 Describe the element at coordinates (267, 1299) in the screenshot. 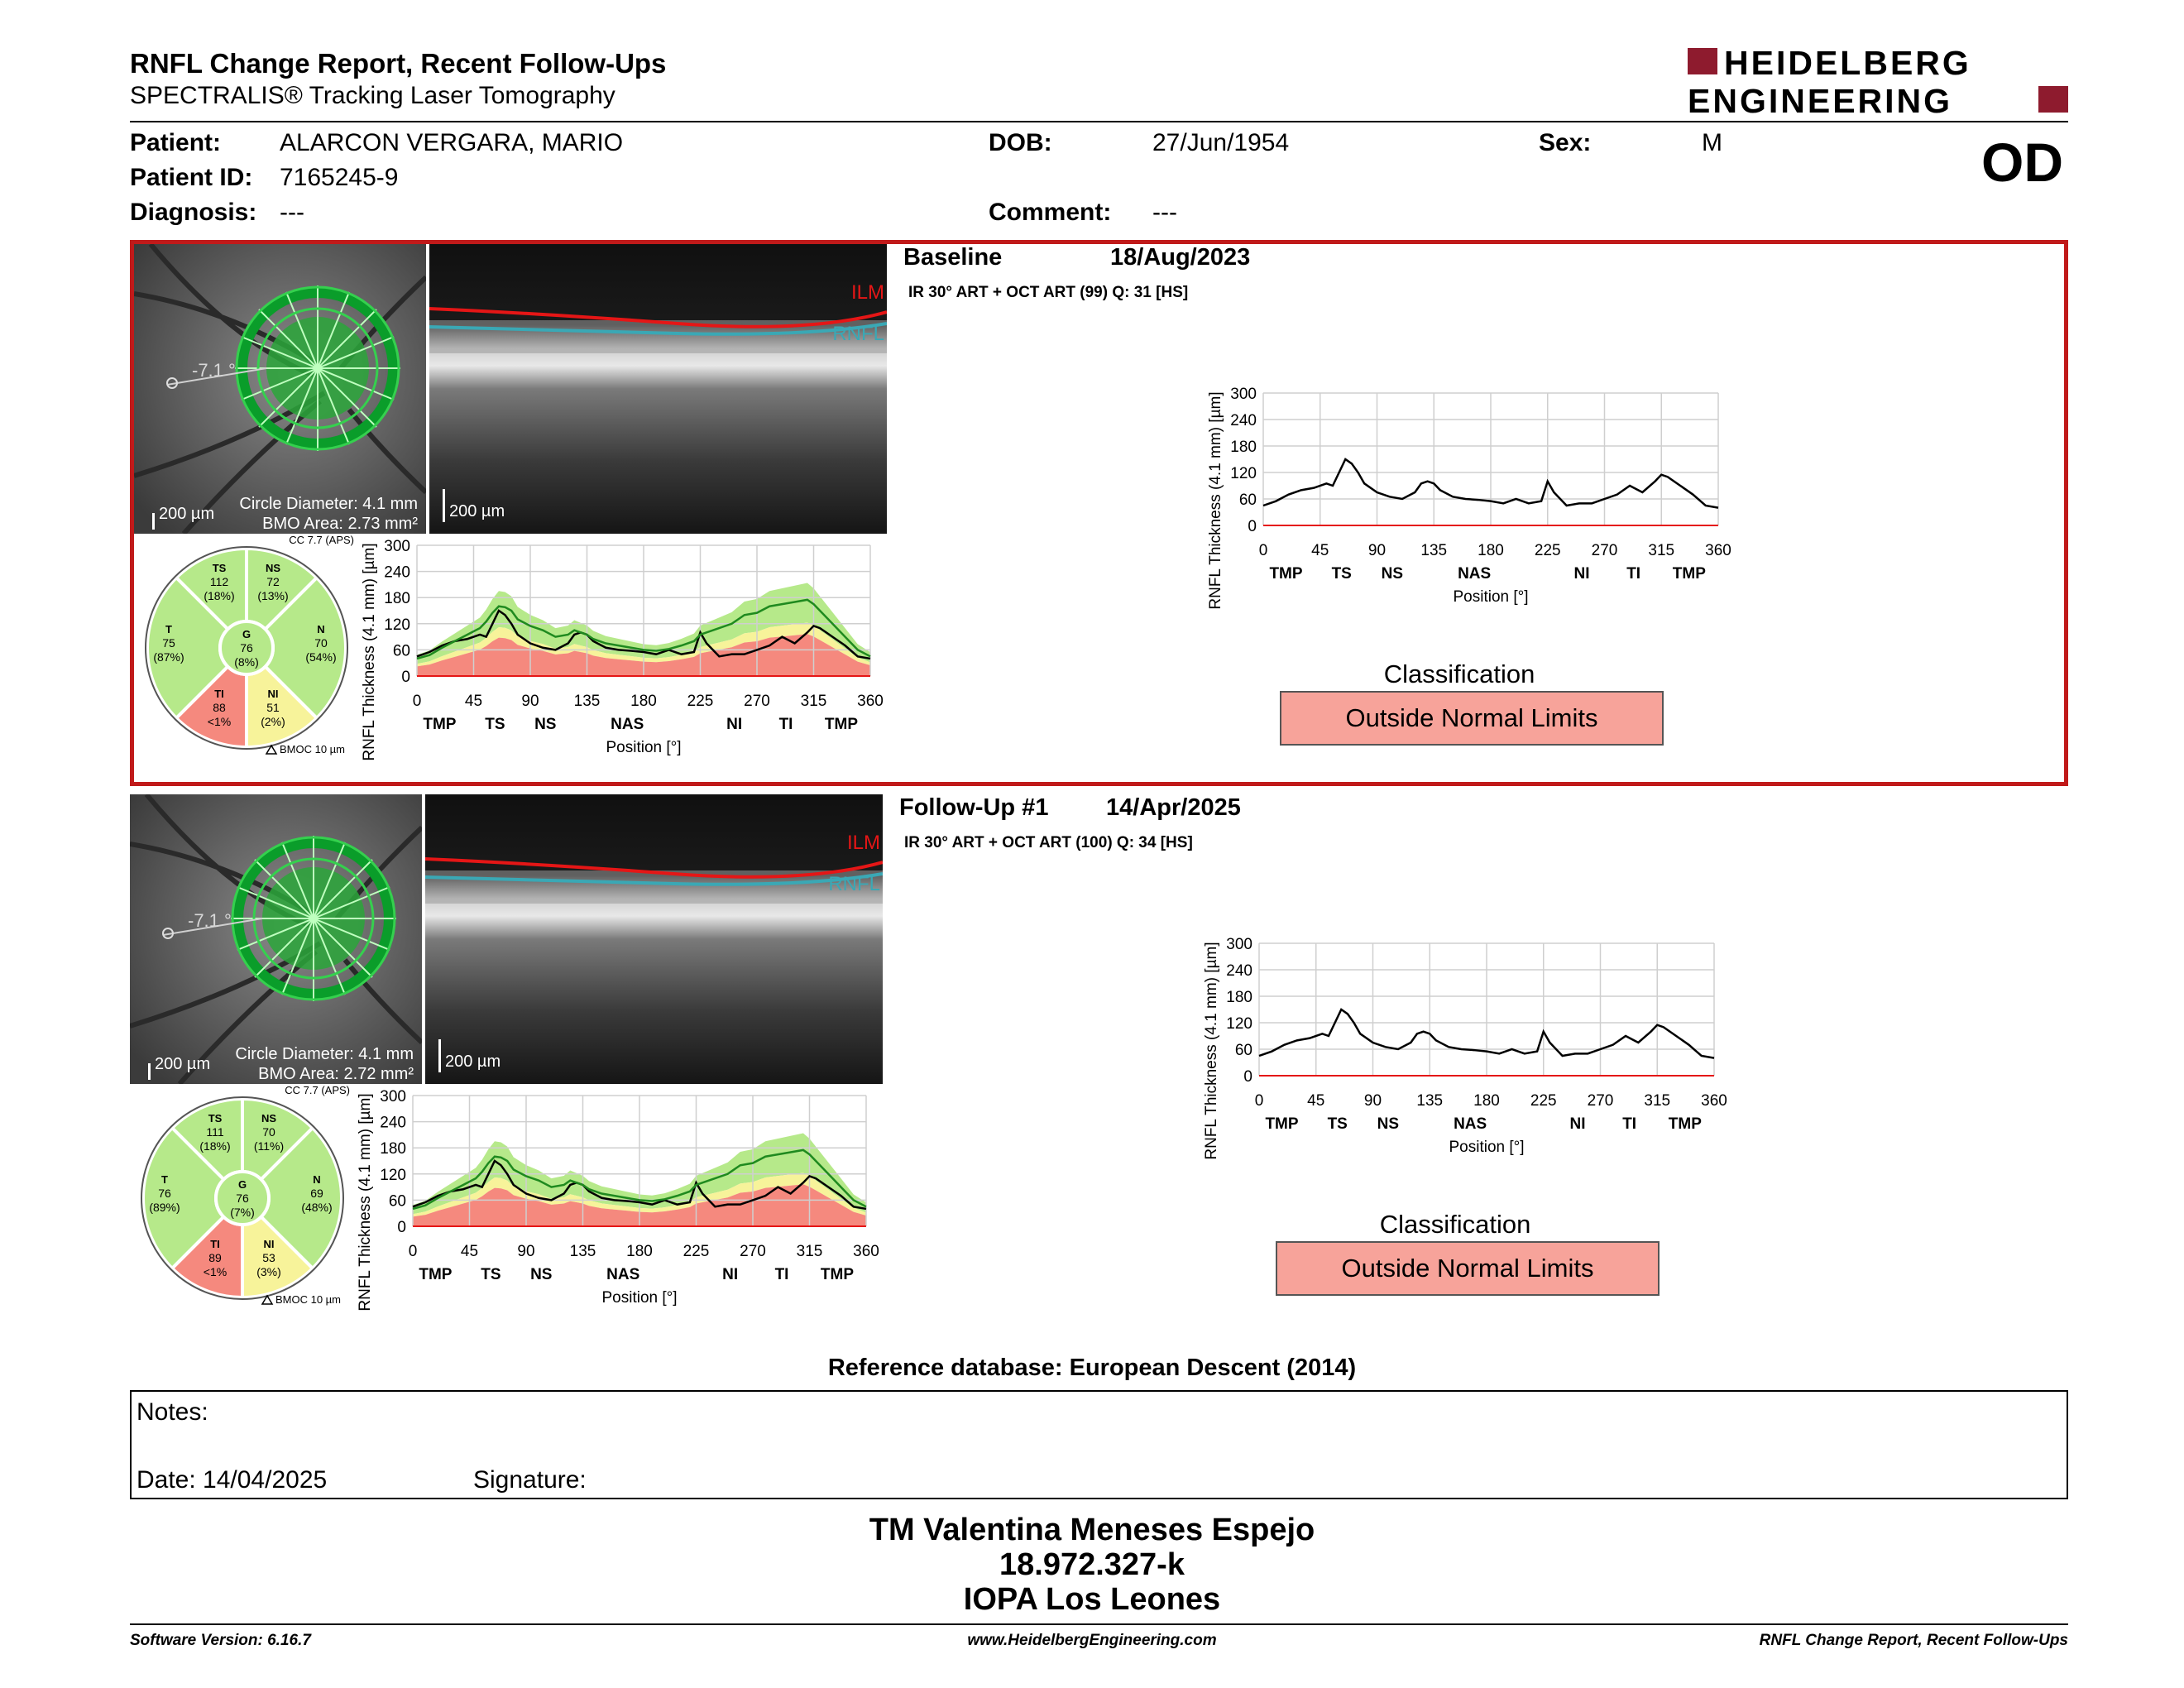

I see `delta-icon` at that location.